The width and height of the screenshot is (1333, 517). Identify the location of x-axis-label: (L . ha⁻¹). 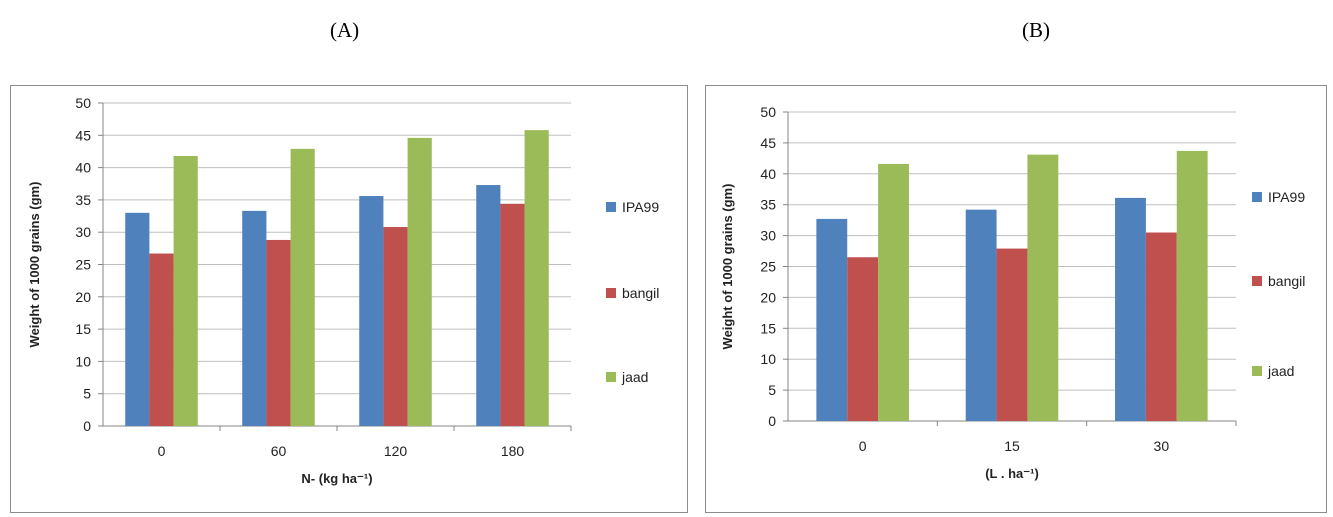
(1012, 473).